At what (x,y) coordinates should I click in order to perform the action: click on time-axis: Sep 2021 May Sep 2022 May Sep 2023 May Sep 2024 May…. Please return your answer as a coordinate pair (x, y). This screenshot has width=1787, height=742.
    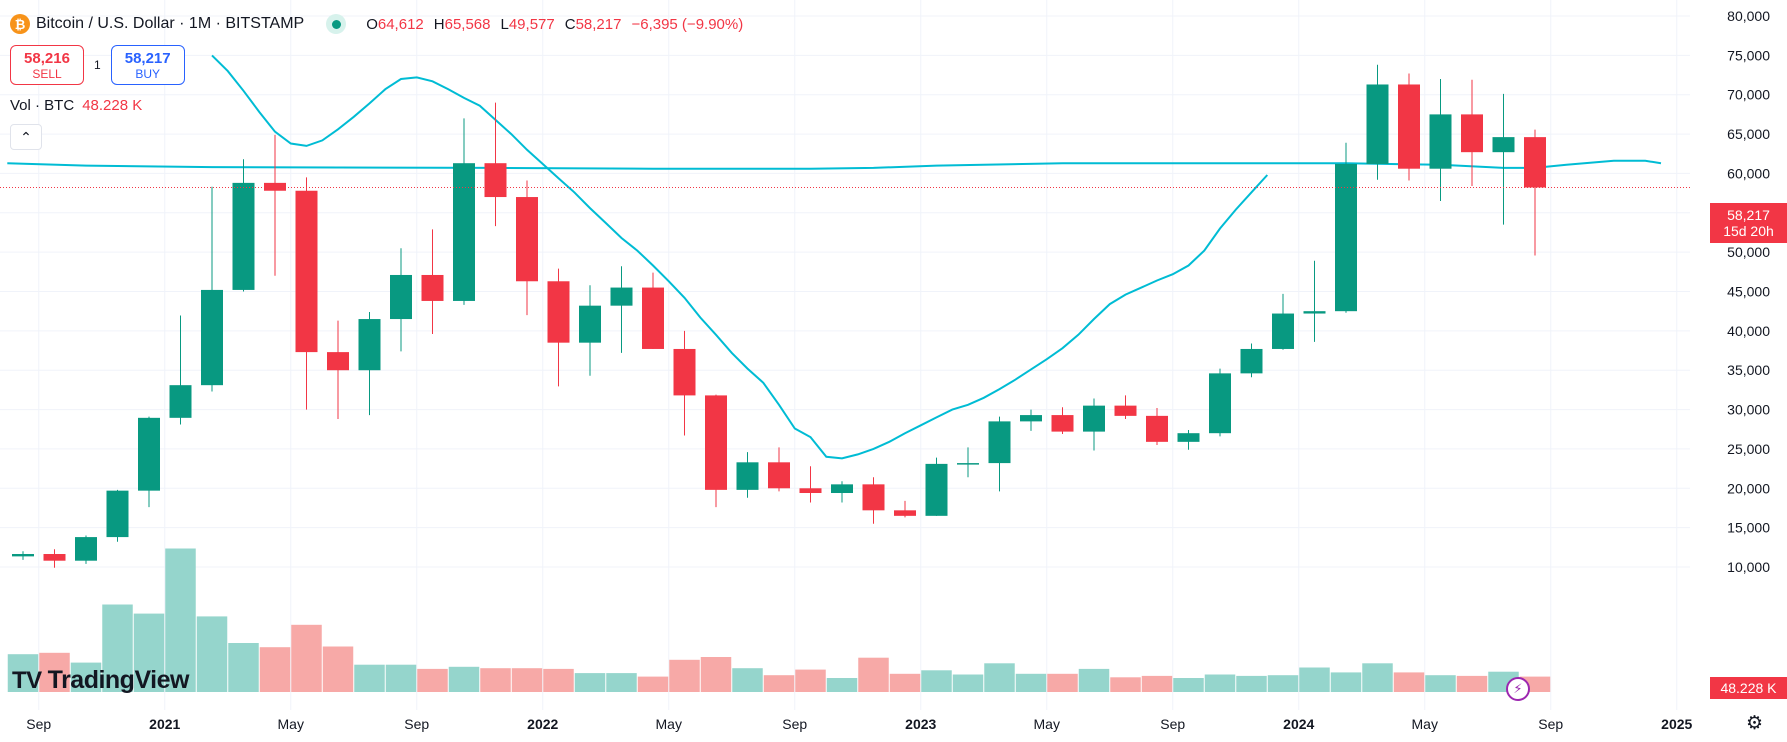
    Looking at the image, I should click on (859, 724).